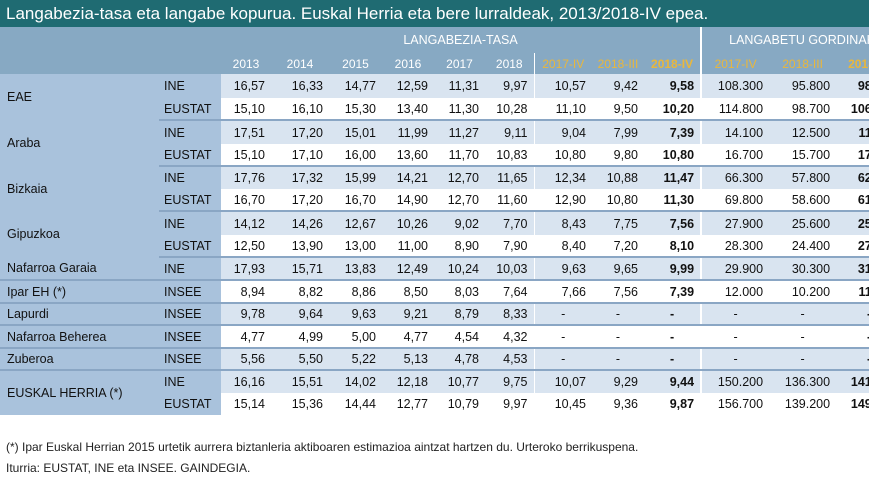 The width and height of the screenshot is (869, 481). I want to click on rate-year-cell: 13,83, so click(355, 269).